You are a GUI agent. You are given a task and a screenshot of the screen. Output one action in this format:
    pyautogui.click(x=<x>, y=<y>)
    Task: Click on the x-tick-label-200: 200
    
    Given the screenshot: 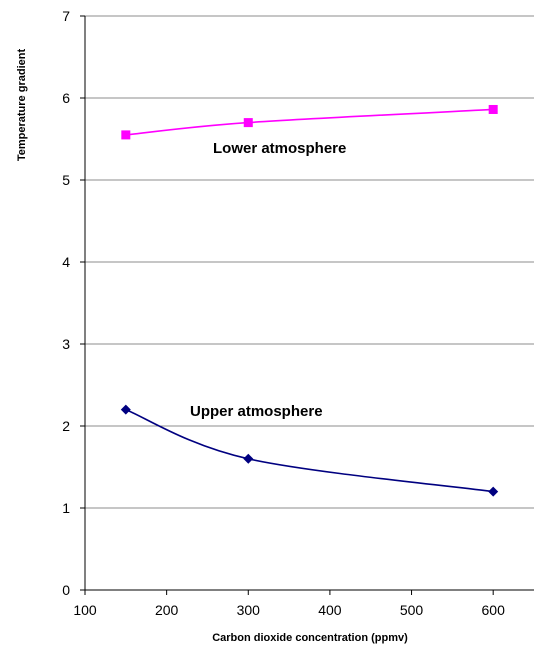 What is the action you would take?
    pyautogui.click(x=167, y=610)
    